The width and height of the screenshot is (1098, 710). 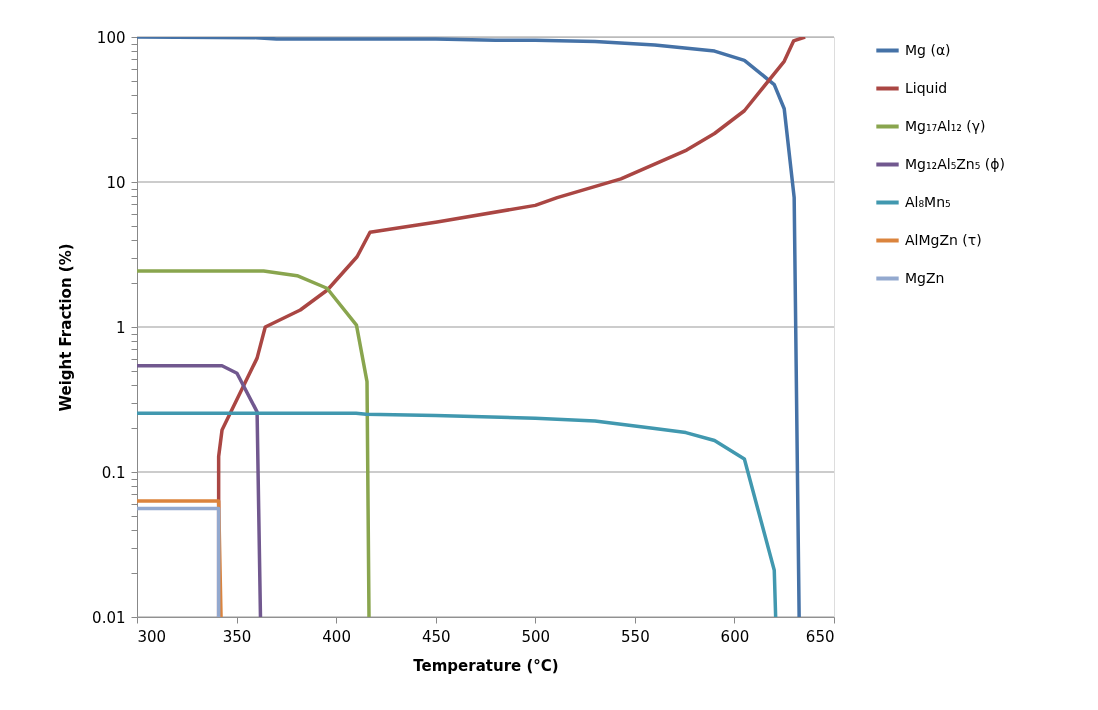 I want to click on y-tick-label: 1, so click(x=120, y=327).